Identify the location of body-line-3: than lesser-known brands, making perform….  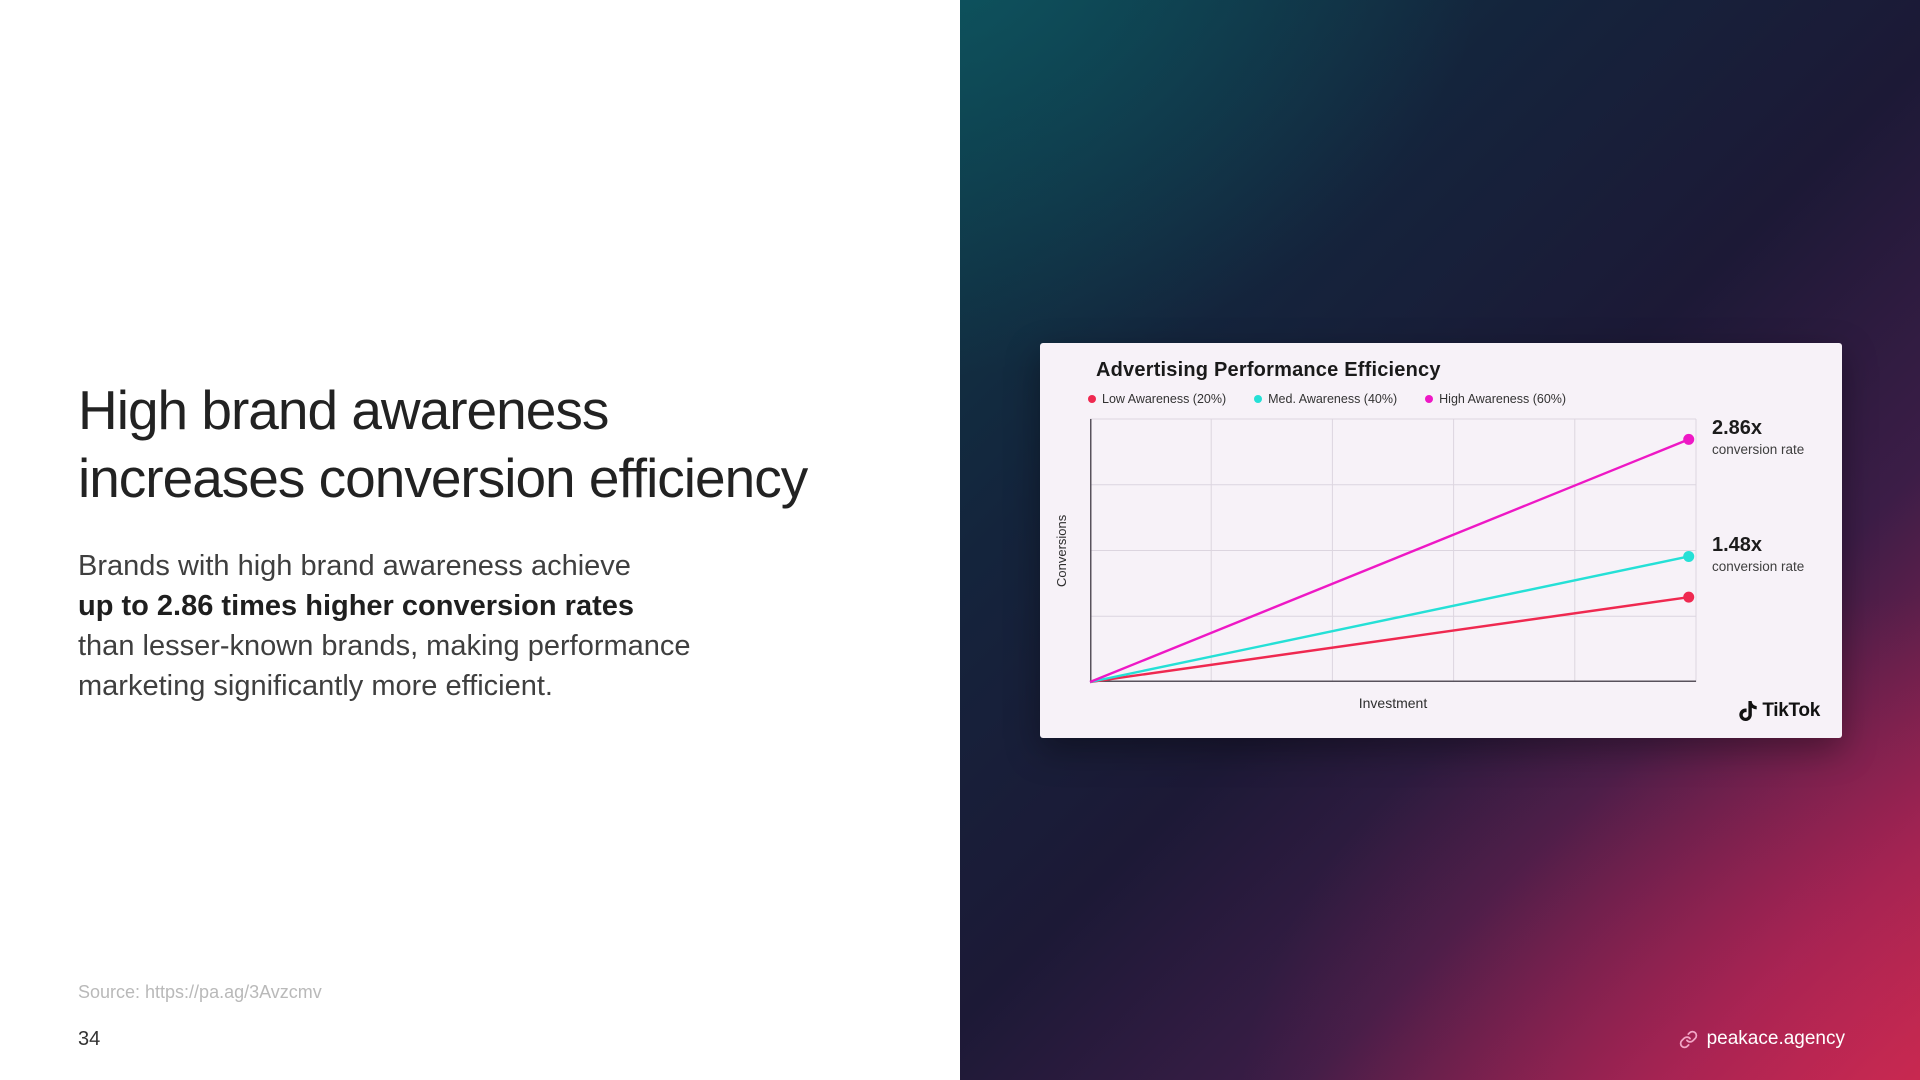
(384, 646).